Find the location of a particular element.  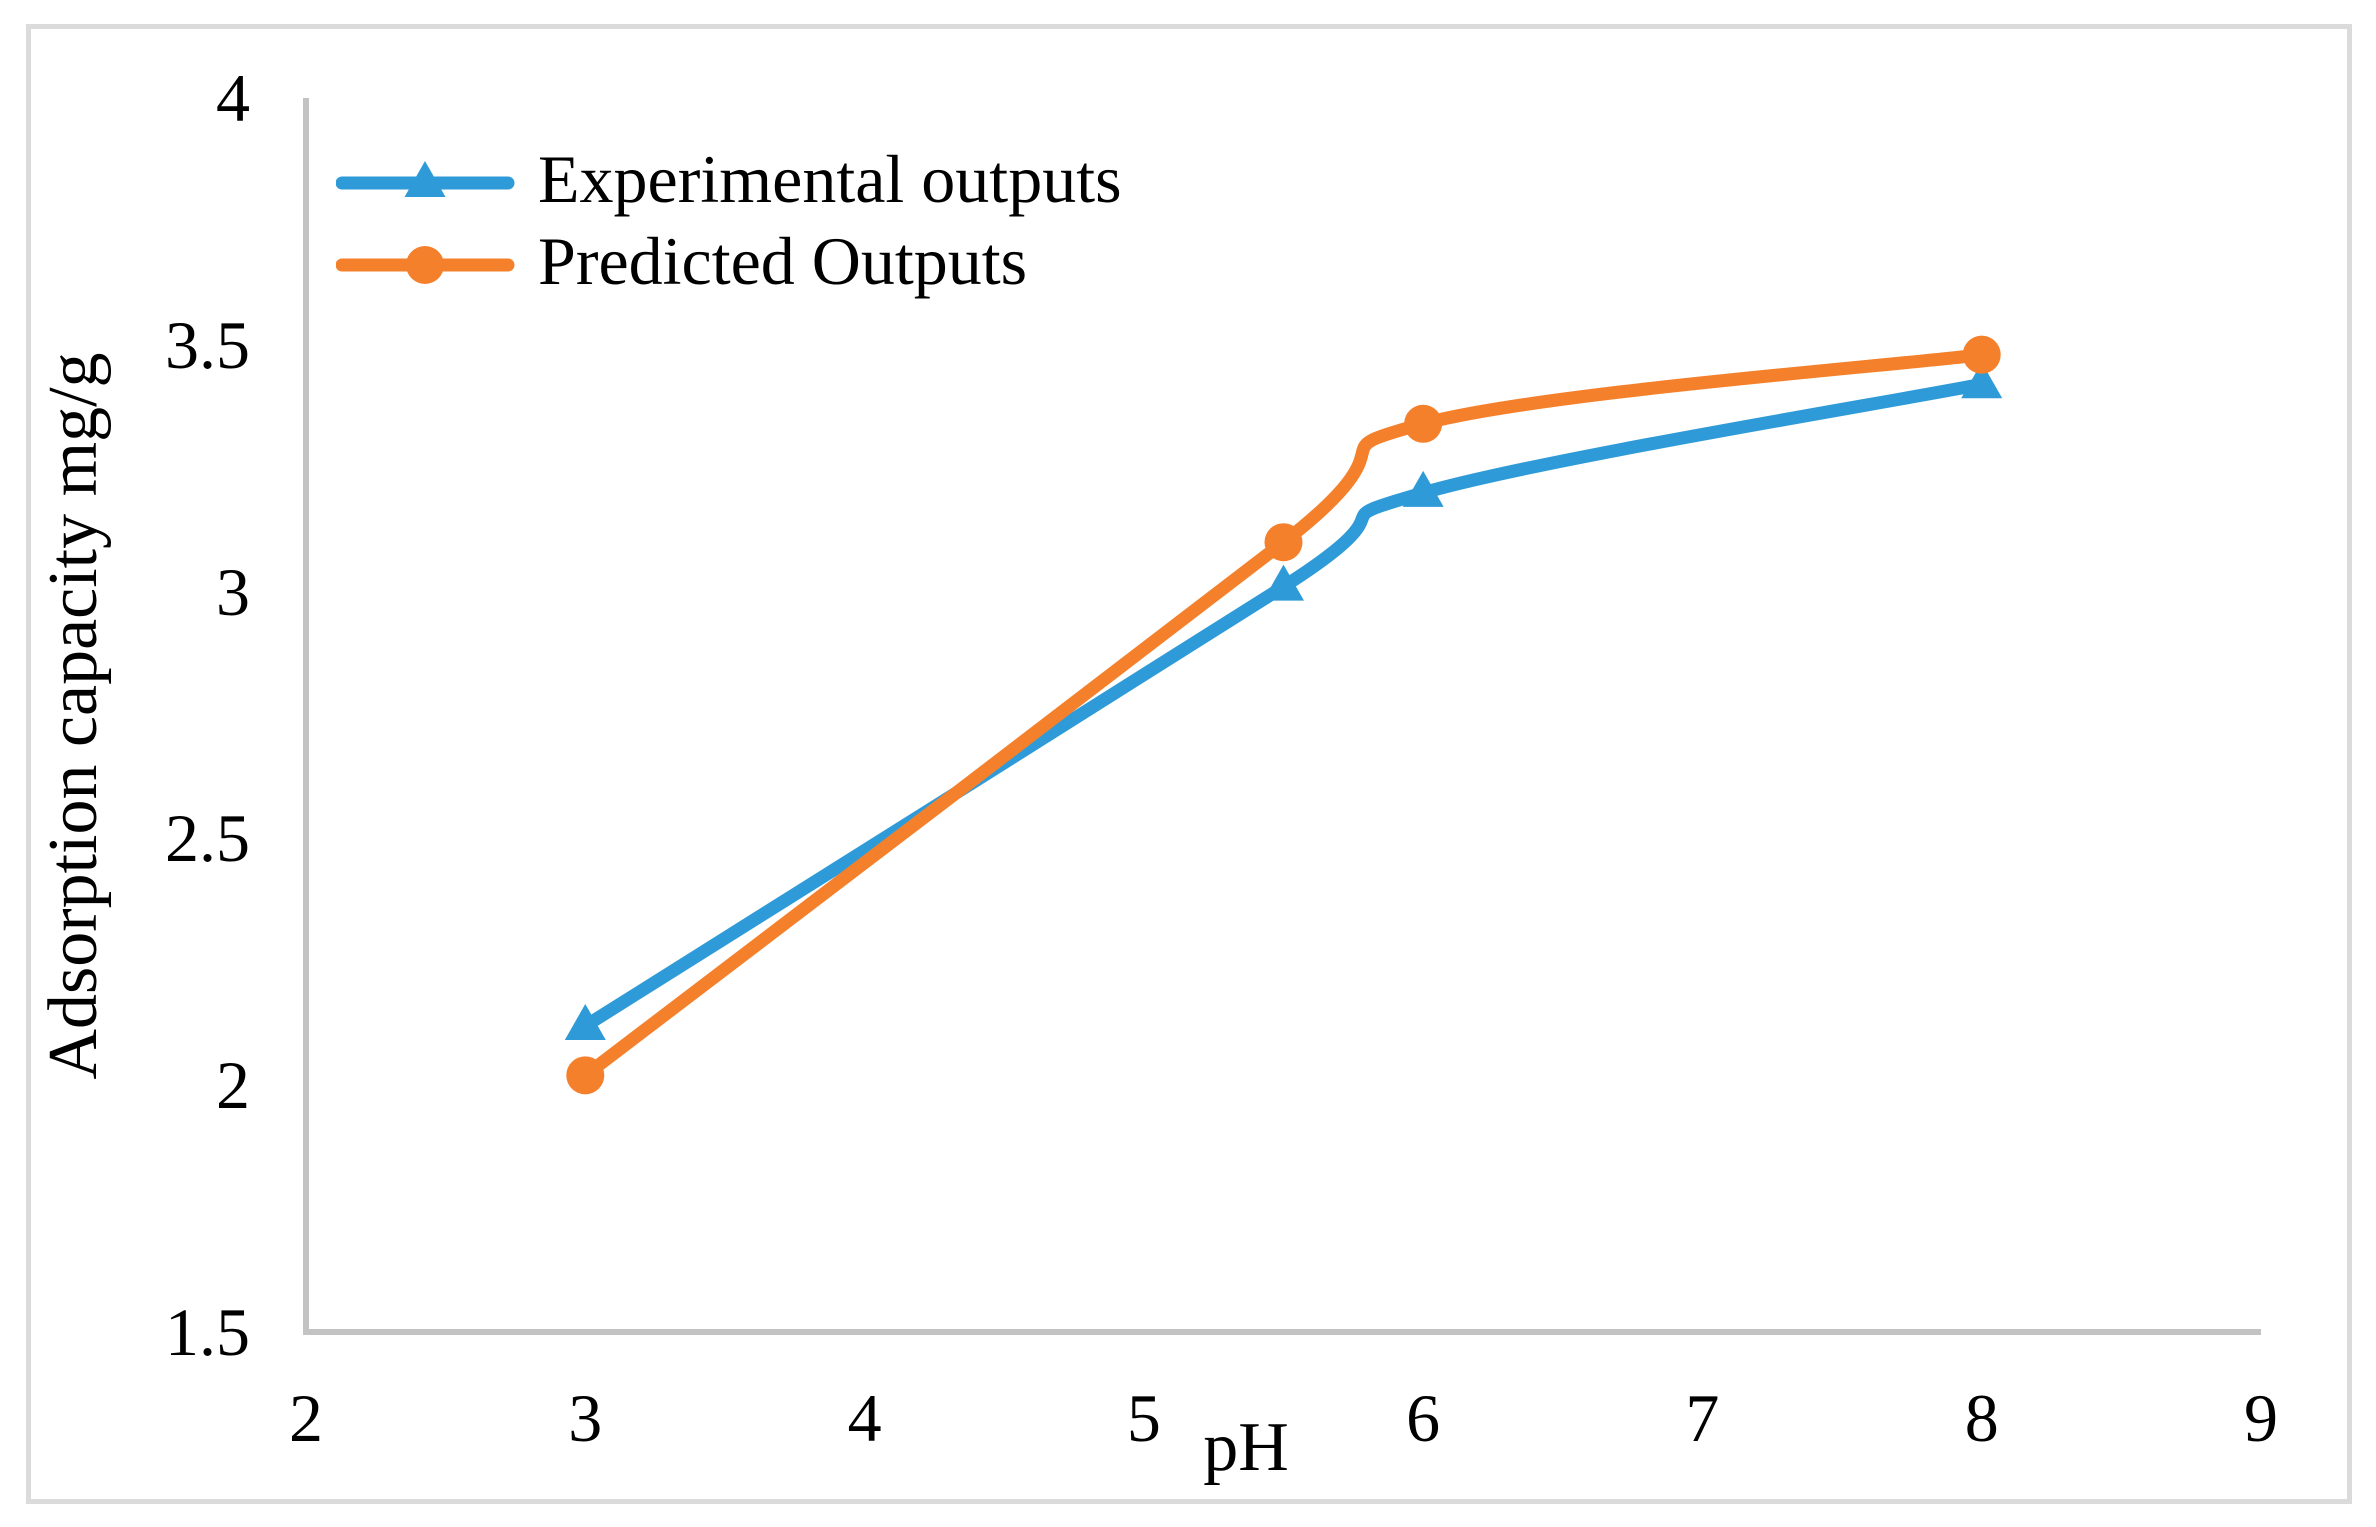

x-axis-title: pH is located at coordinates (1246, 1447).